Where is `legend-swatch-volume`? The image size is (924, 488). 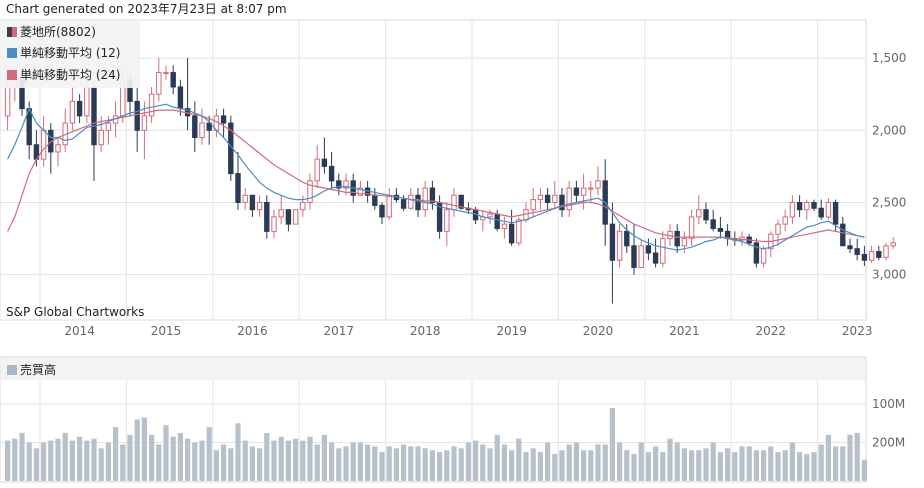
legend-swatch-volume is located at coordinates (12, 370).